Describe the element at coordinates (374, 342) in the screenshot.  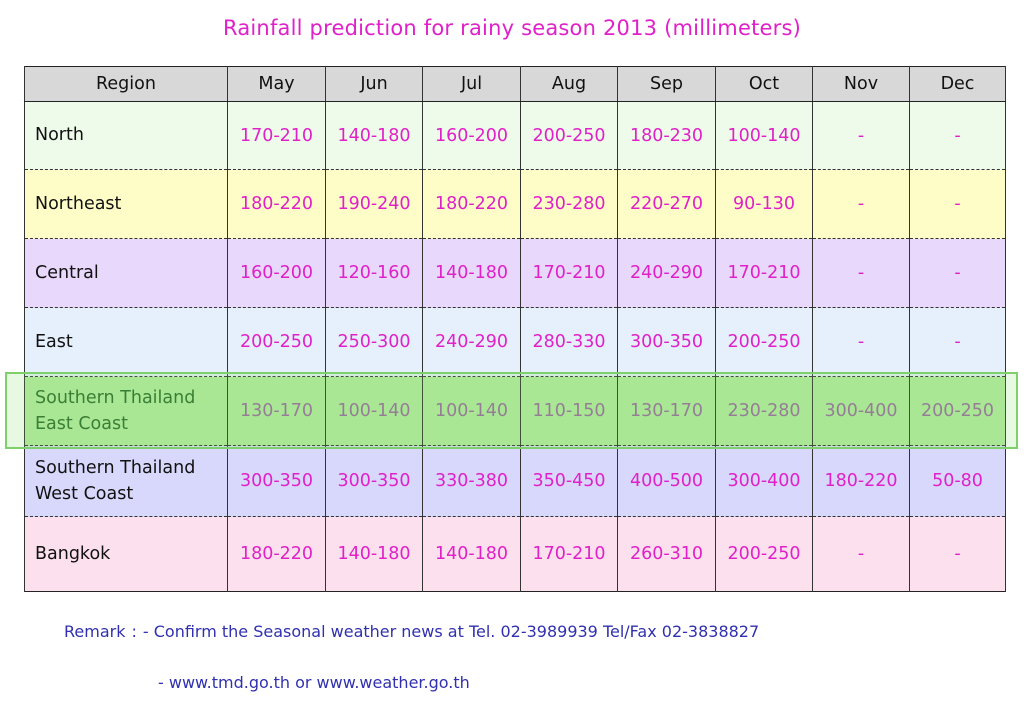
I see `value-cell: 250-300` at that location.